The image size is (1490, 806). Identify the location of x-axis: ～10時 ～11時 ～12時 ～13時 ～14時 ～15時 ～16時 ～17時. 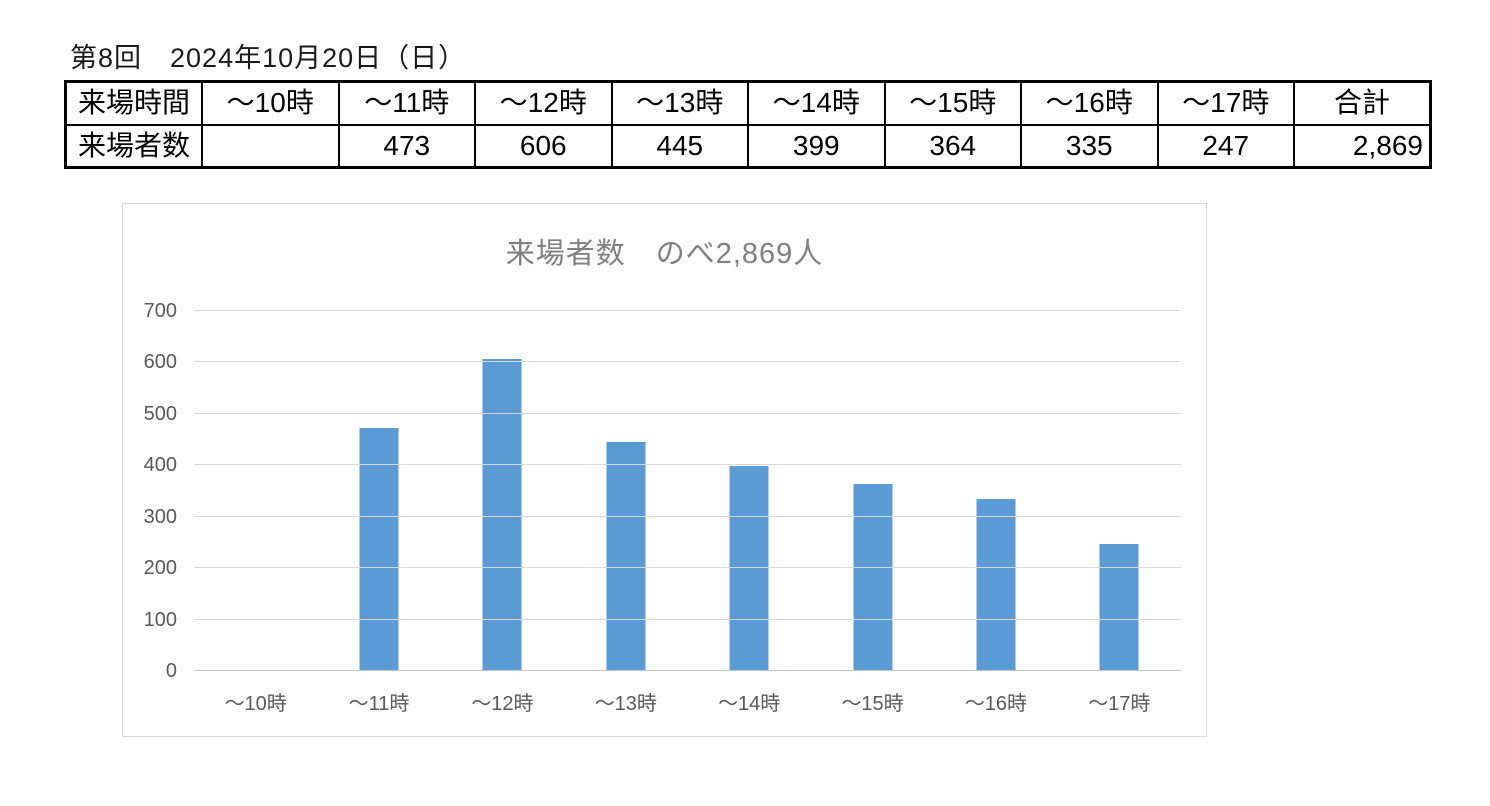
(687, 701).